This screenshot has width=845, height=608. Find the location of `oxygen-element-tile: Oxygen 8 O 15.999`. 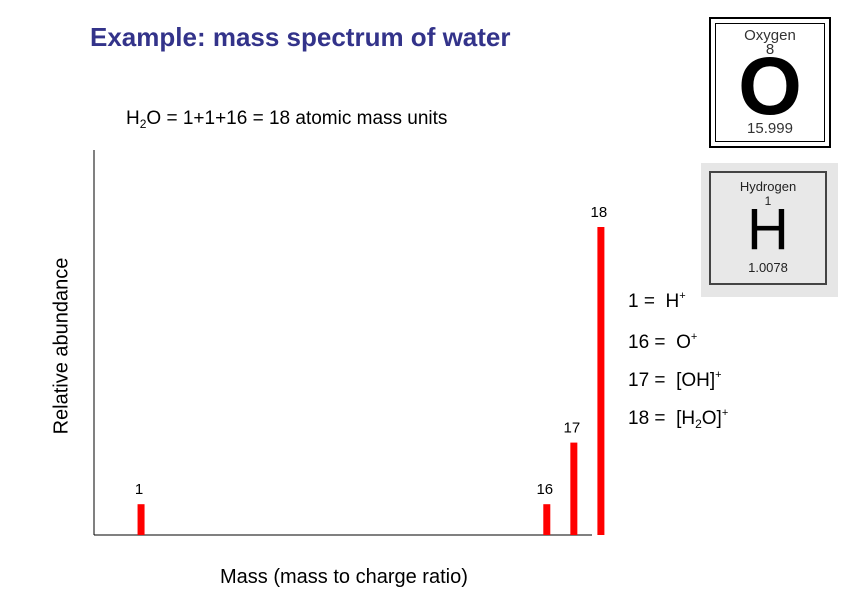

oxygen-element-tile: Oxygen 8 O 15.999 is located at coordinates (770, 82).